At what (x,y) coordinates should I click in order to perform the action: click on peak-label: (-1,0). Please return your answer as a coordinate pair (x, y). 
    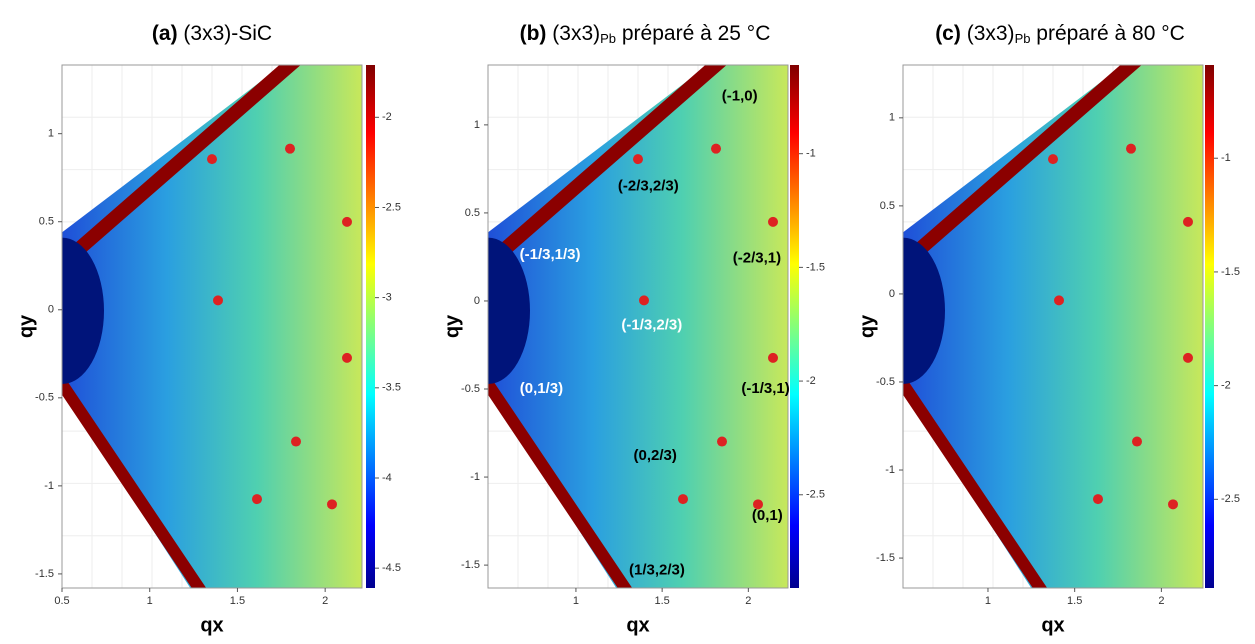
    Looking at the image, I should click on (740, 96).